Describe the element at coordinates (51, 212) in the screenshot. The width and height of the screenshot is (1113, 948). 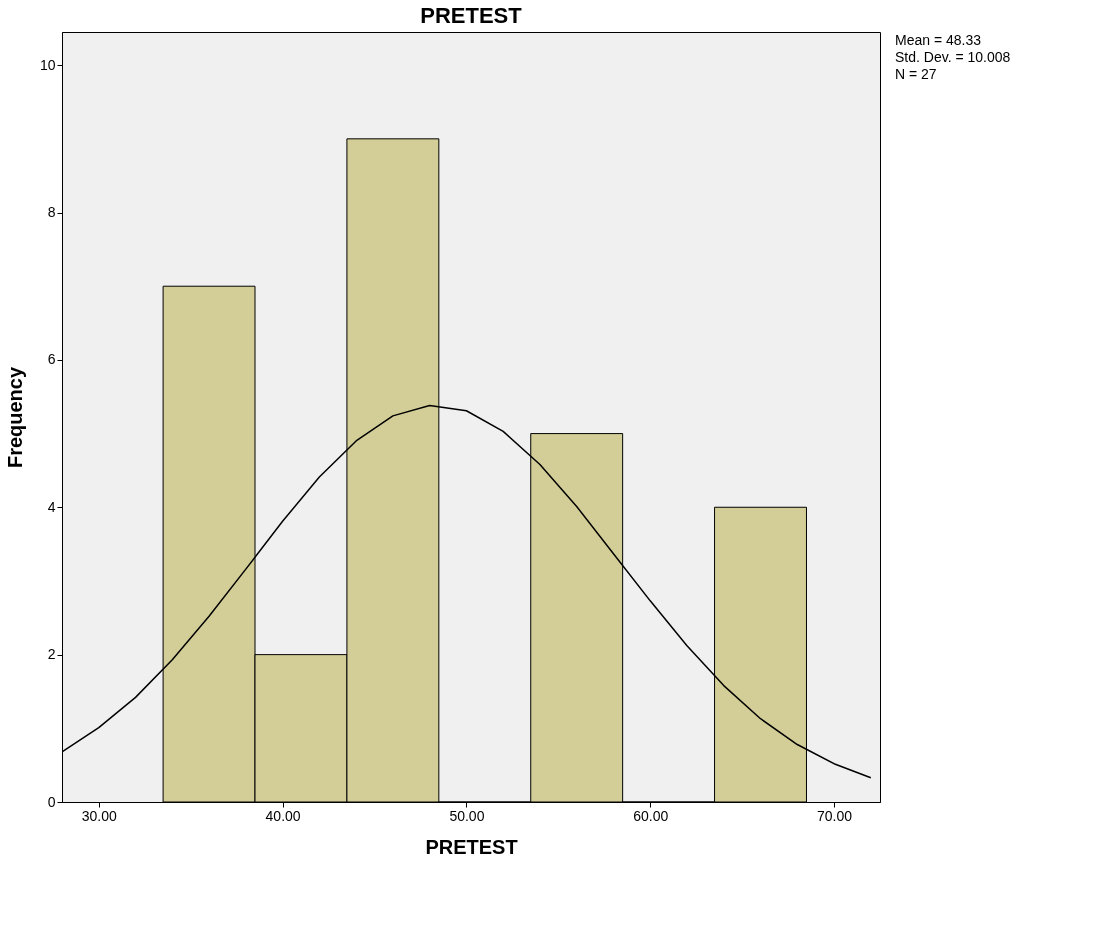
I see `y-tick-label: 8` at that location.